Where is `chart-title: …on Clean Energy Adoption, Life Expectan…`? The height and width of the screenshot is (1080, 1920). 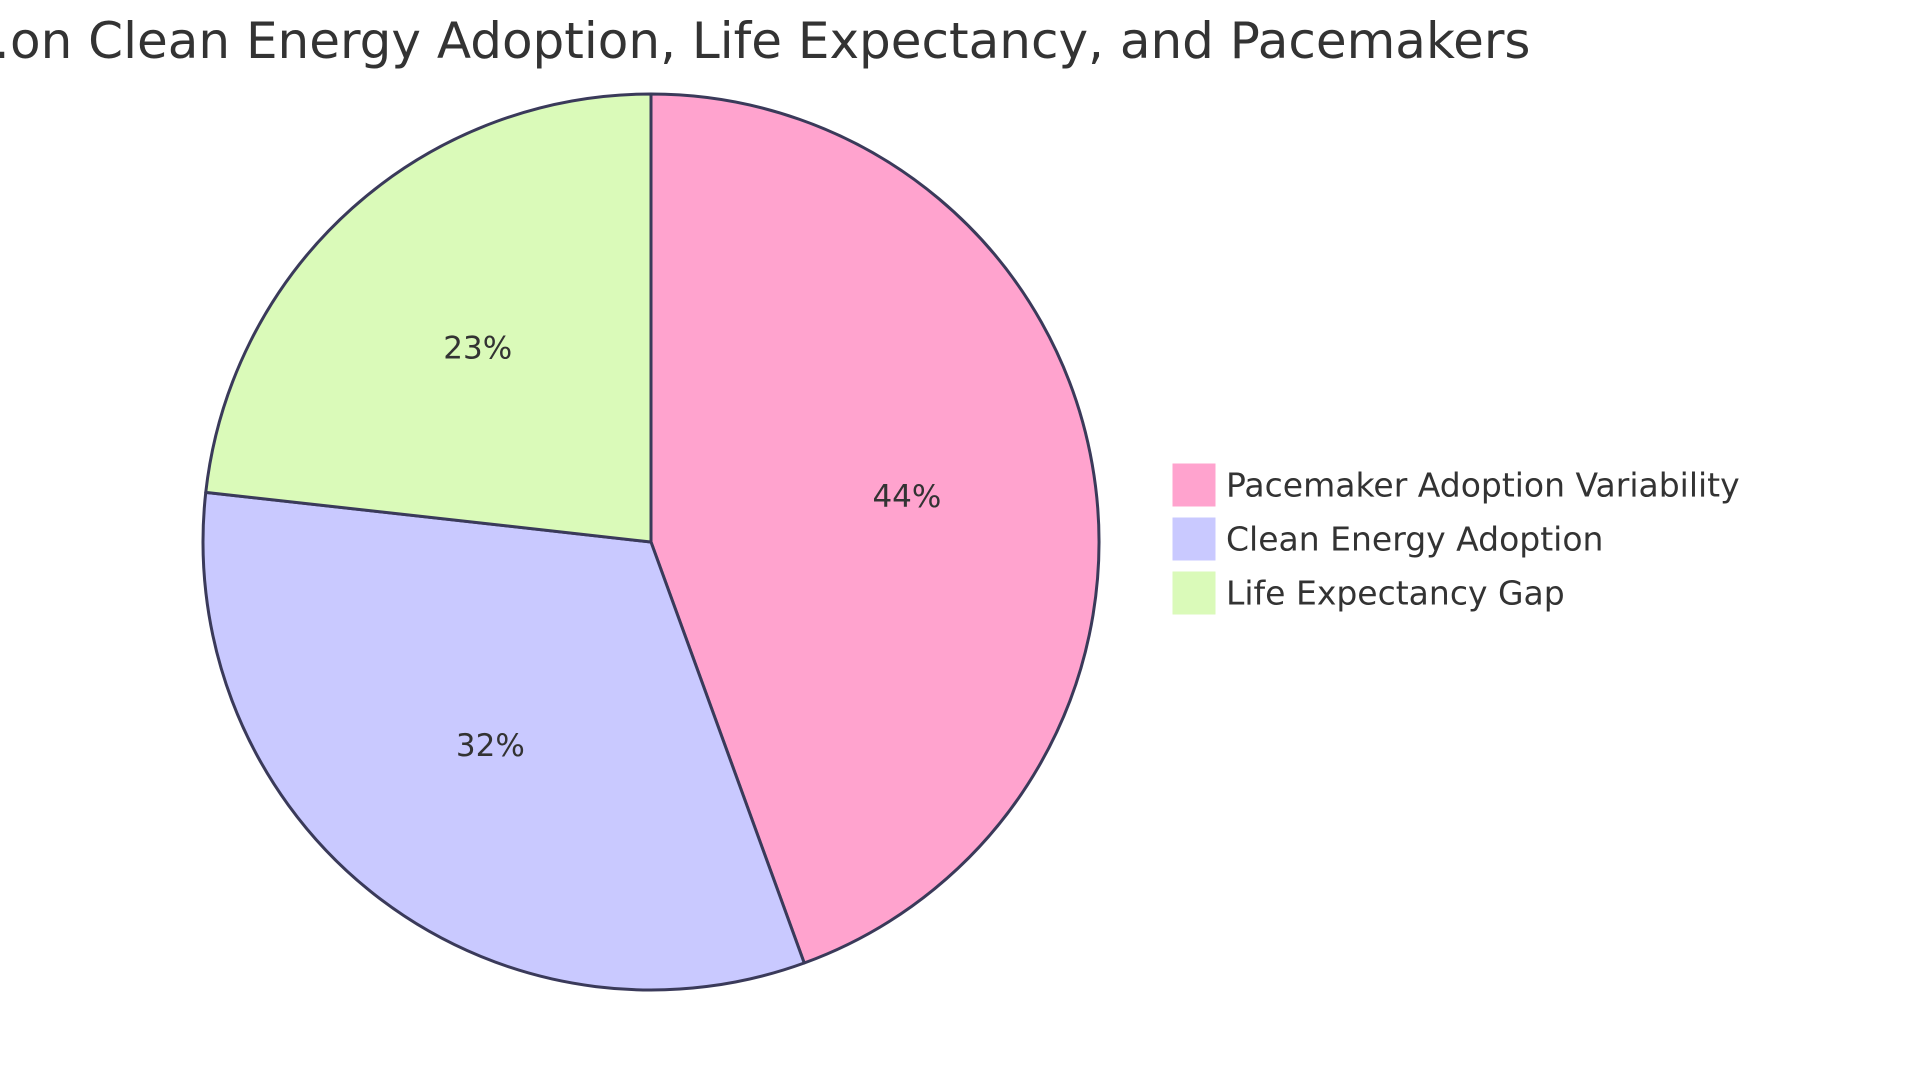 chart-title: …on Clean Energy Adoption, Life Expectan… is located at coordinates (765, 41).